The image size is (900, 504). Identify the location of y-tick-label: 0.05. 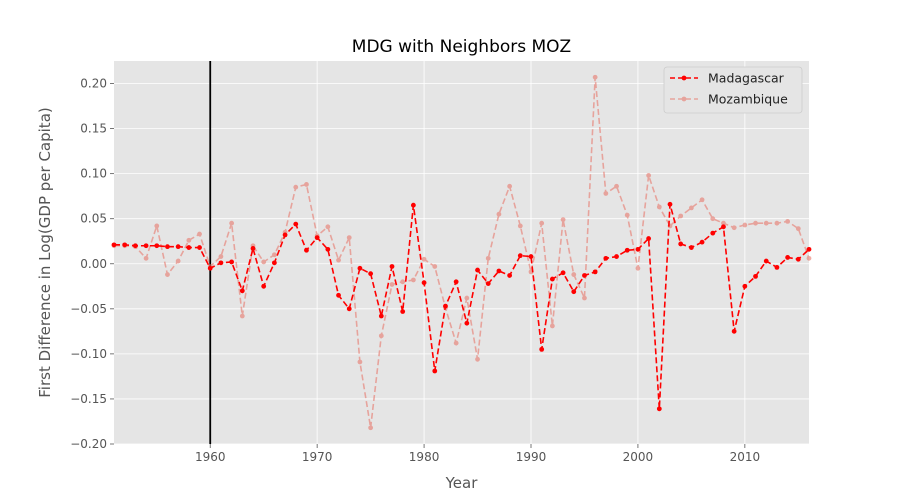
(93, 219).